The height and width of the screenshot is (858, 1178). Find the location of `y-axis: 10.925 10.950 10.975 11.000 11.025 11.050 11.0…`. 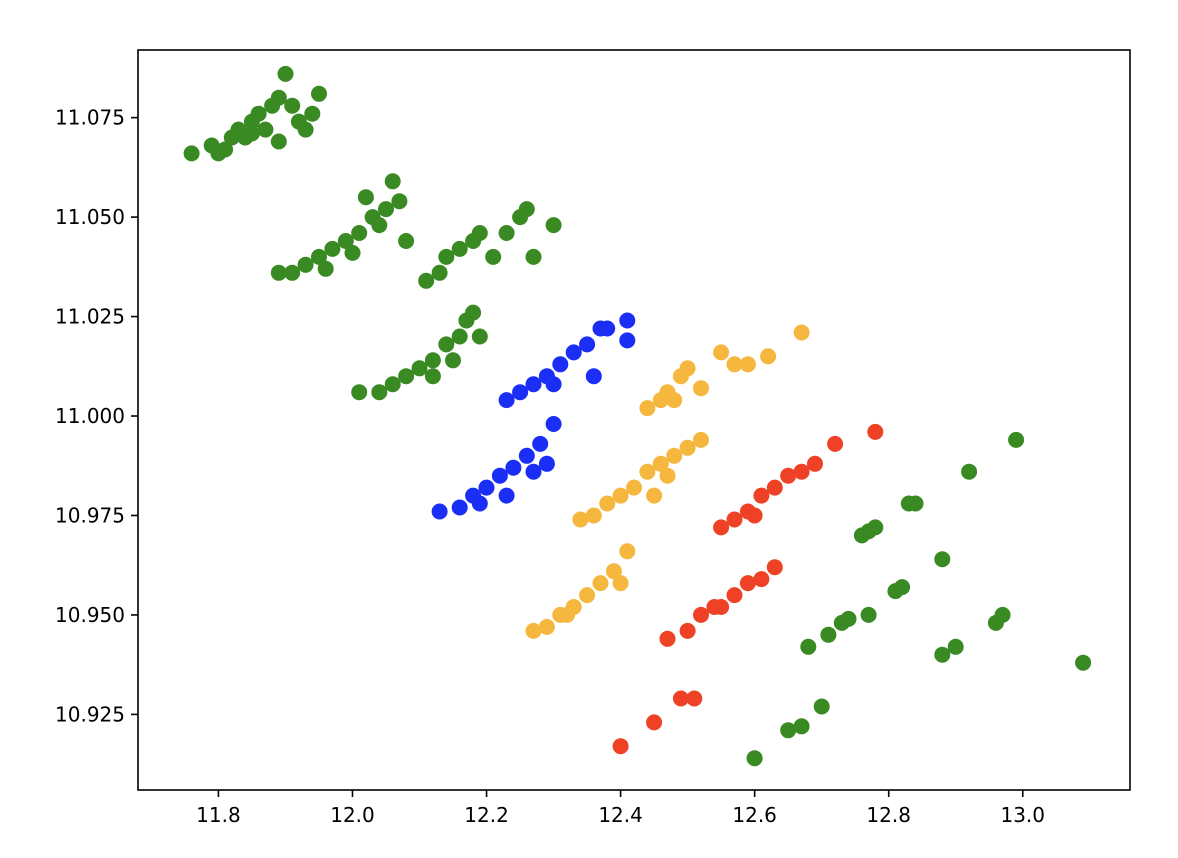

y-axis: 10.925 10.950 10.975 11.000 11.025 11.050 11.0… is located at coordinates (96, 416).